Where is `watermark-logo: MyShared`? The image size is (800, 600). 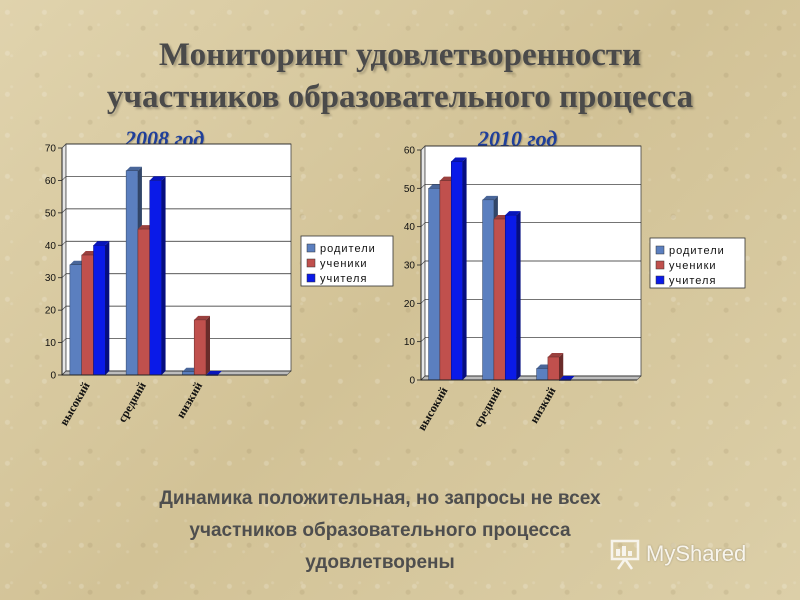 watermark-logo: MyShared is located at coordinates (678, 554).